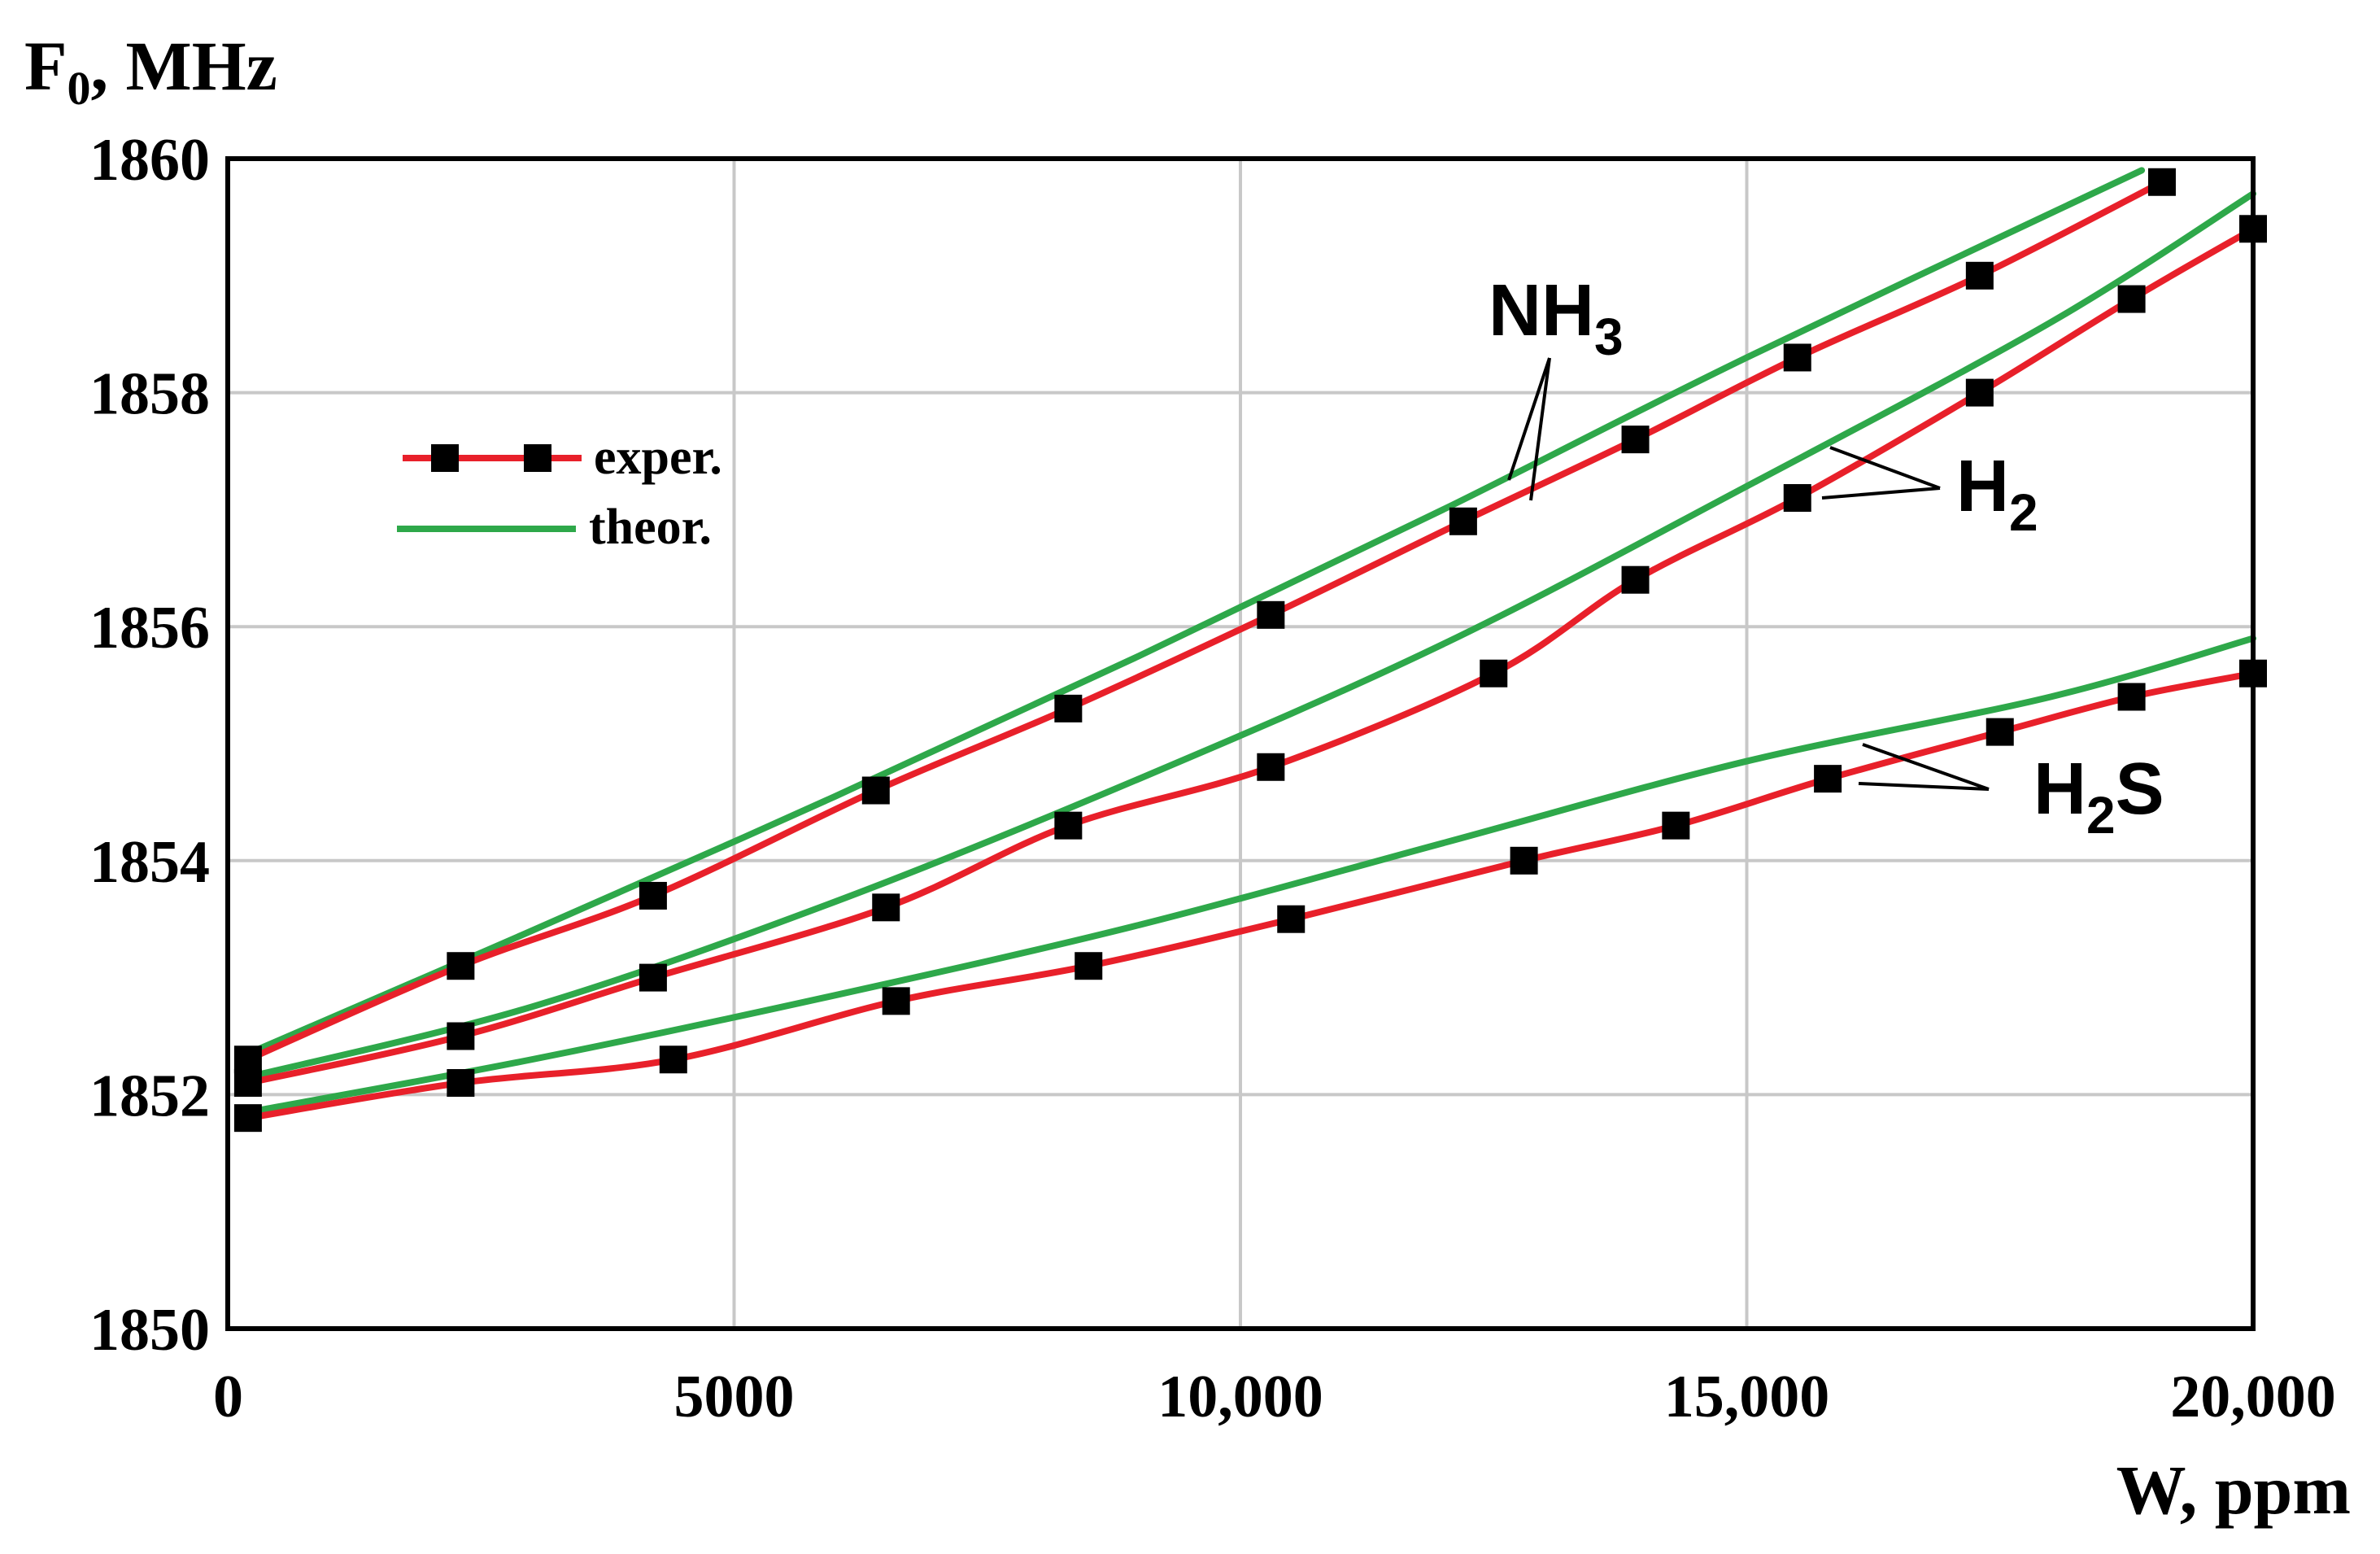  I want to click on label-h2: H2, so click(1997, 494).